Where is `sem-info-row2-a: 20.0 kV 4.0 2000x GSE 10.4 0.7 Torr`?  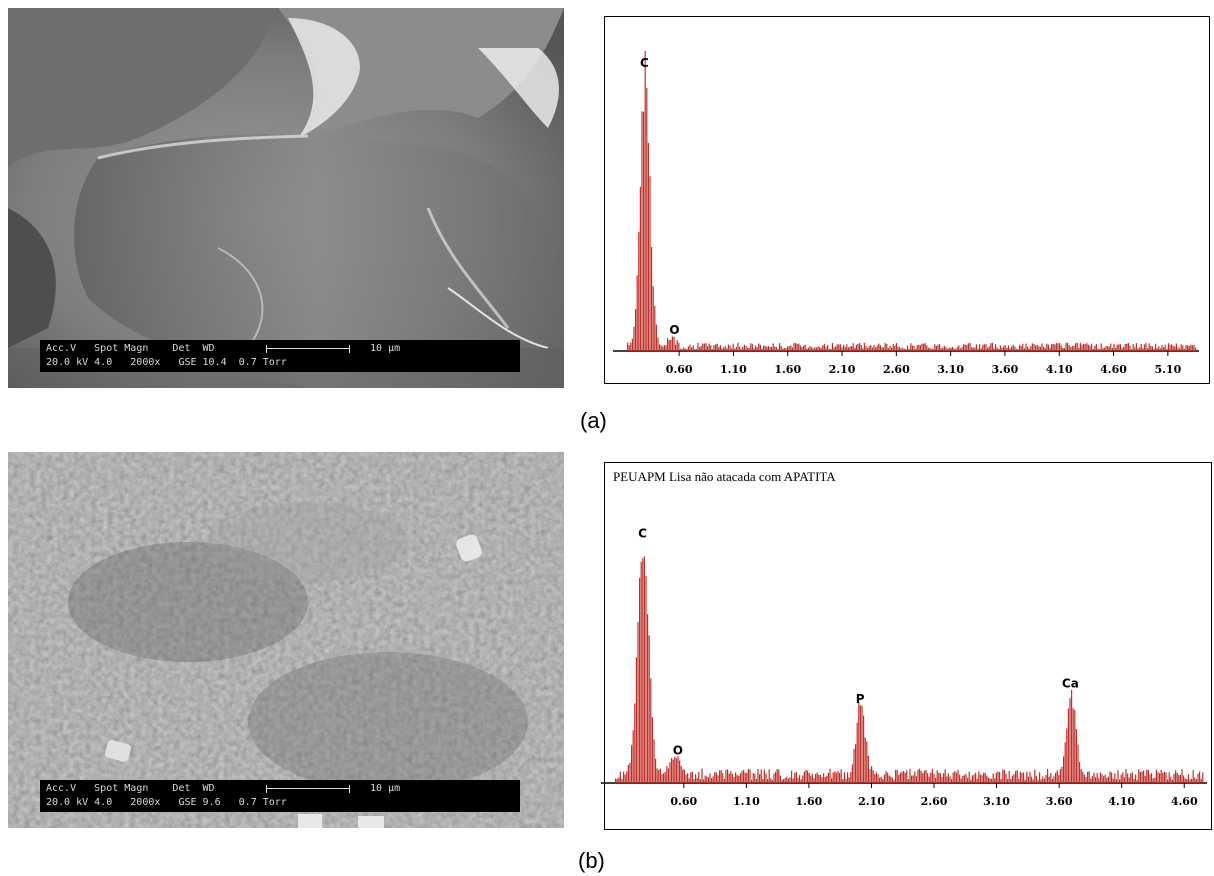 sem-info-row2-a: 20.0 kV 4.0 2000x GSE 10.4 0.7 Torr is located at coordinates (166, 362).